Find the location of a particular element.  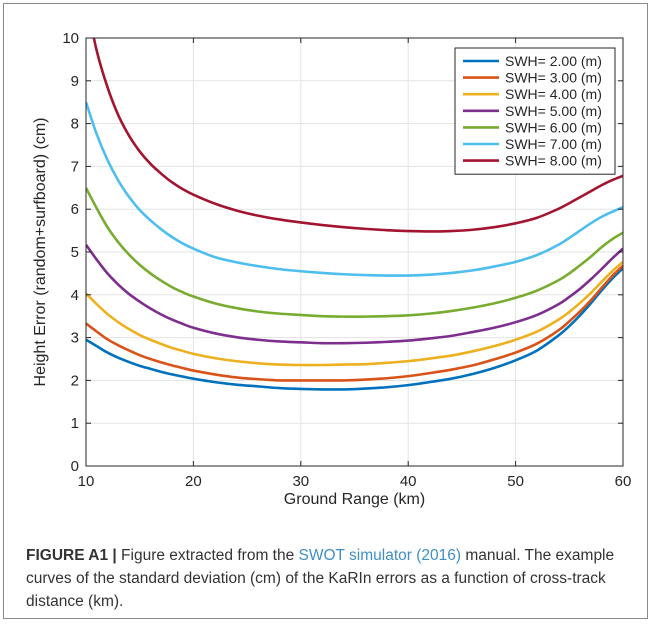

figure-label: FIGURE A1 | is located at coordinates (71, 555).